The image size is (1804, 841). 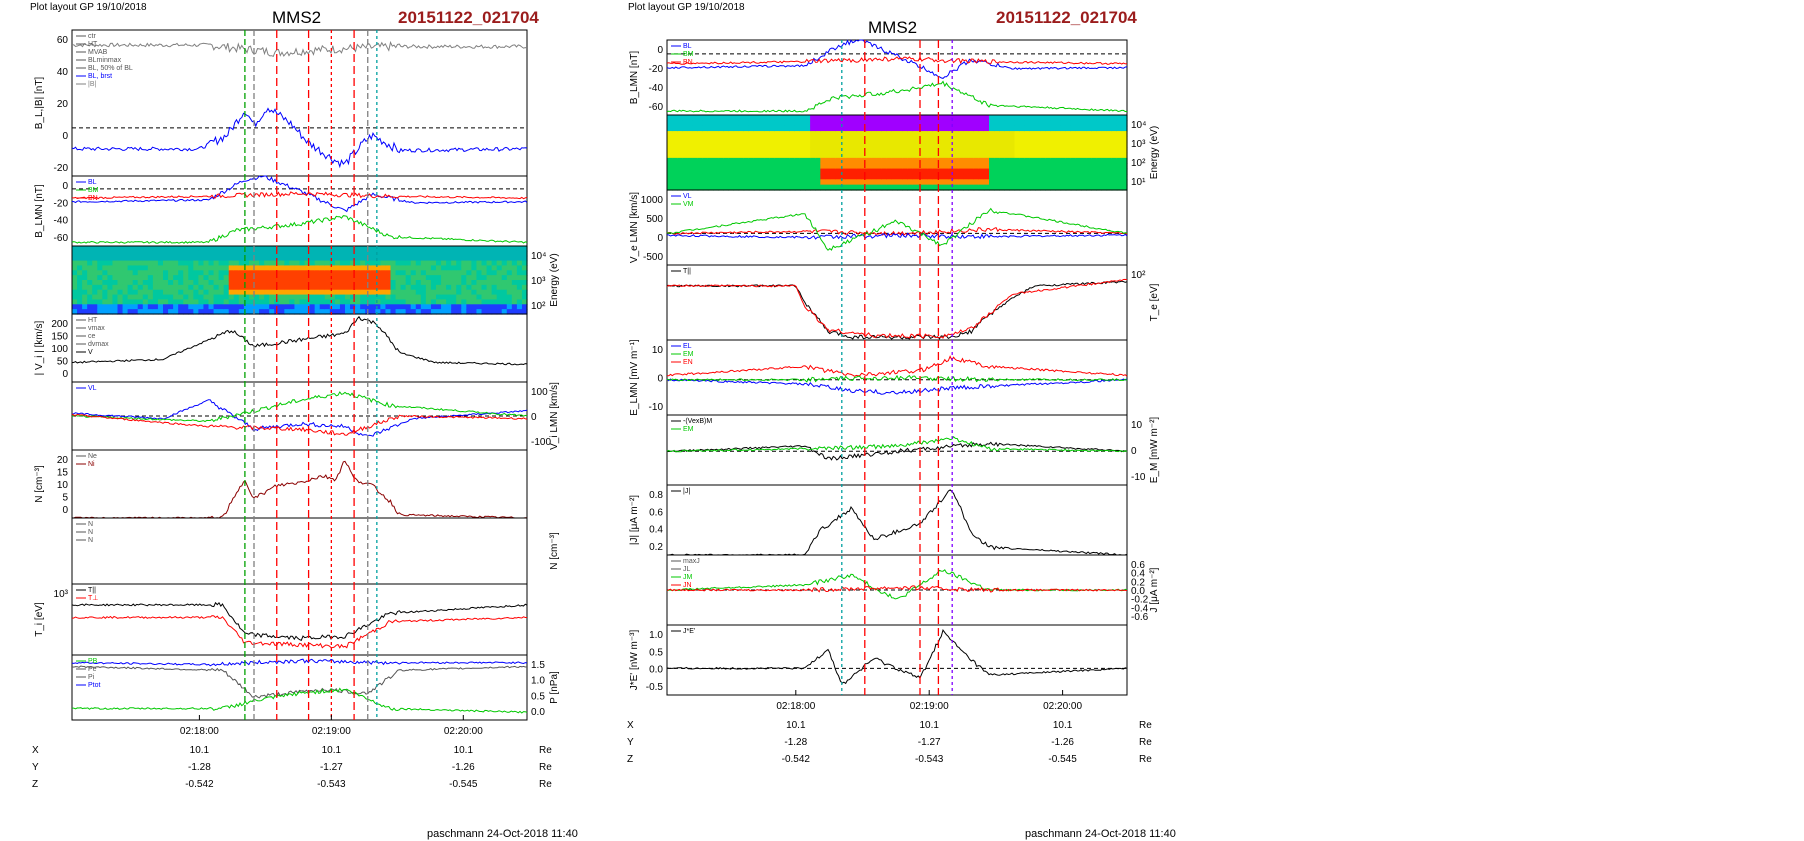 I want to click on ephemeris-unit: Re, so click(x=1145, y=725).